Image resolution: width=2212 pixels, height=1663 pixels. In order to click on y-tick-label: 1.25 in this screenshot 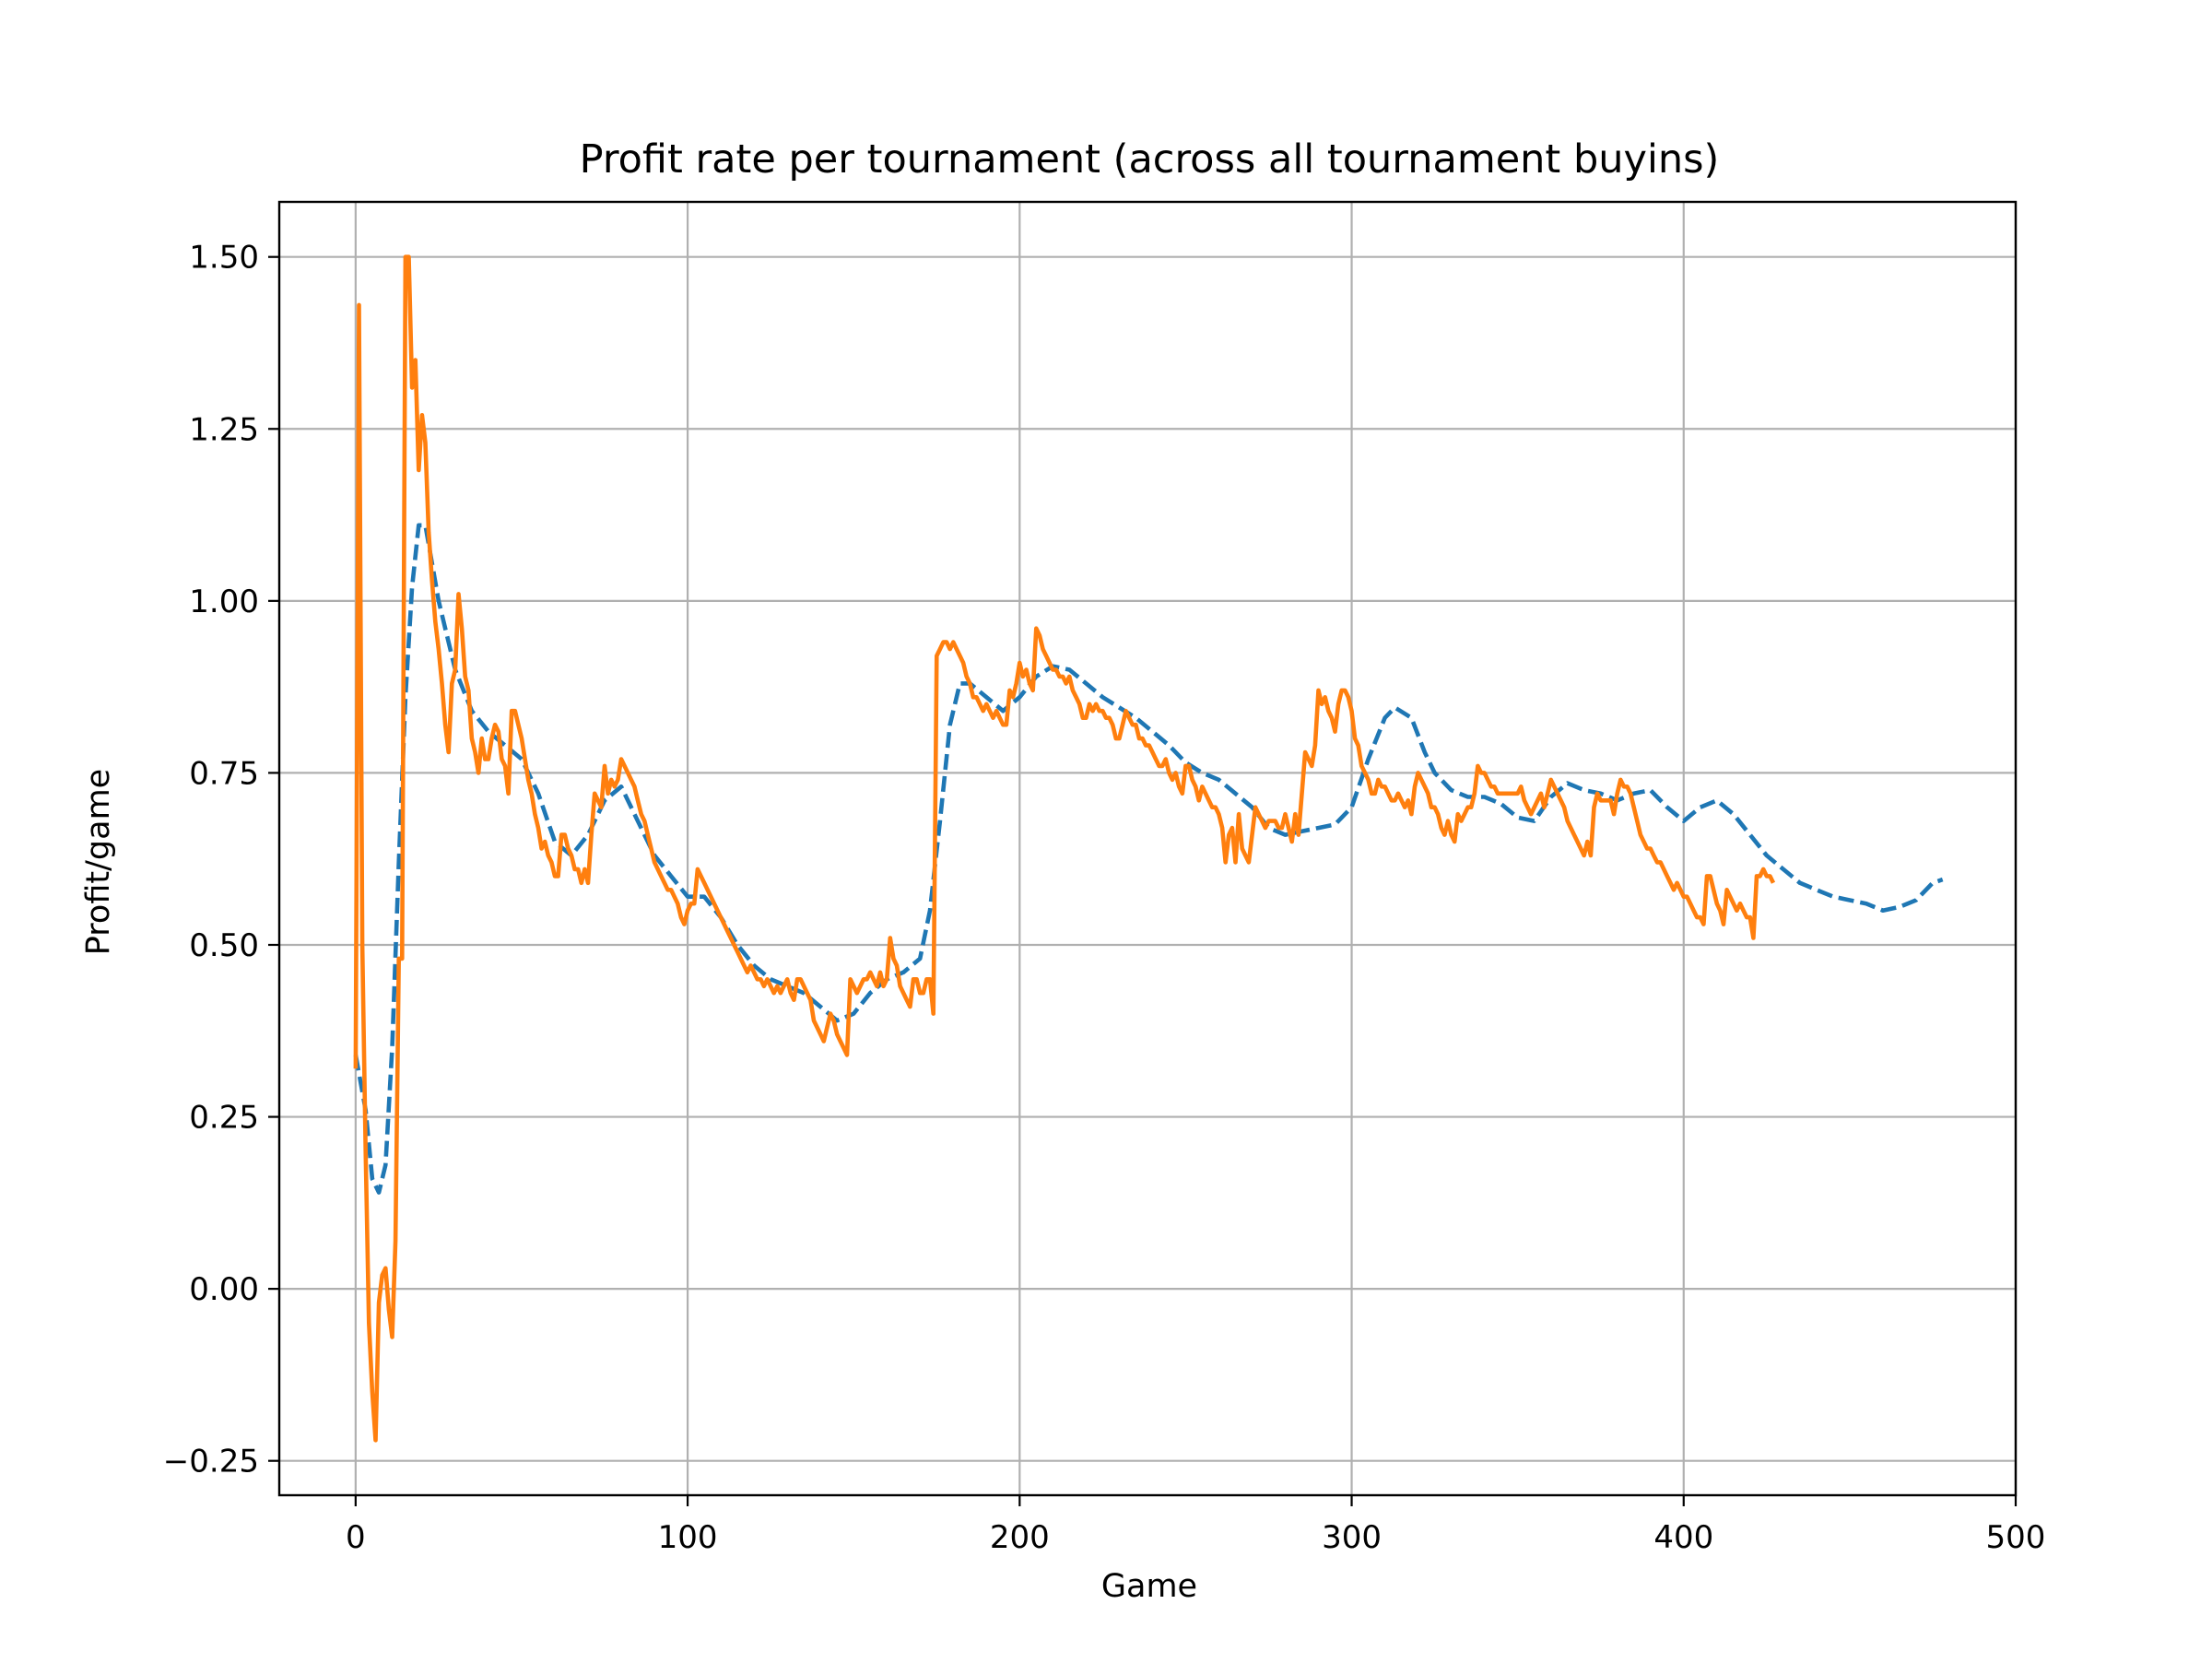, I will do `click(224, 429)`.